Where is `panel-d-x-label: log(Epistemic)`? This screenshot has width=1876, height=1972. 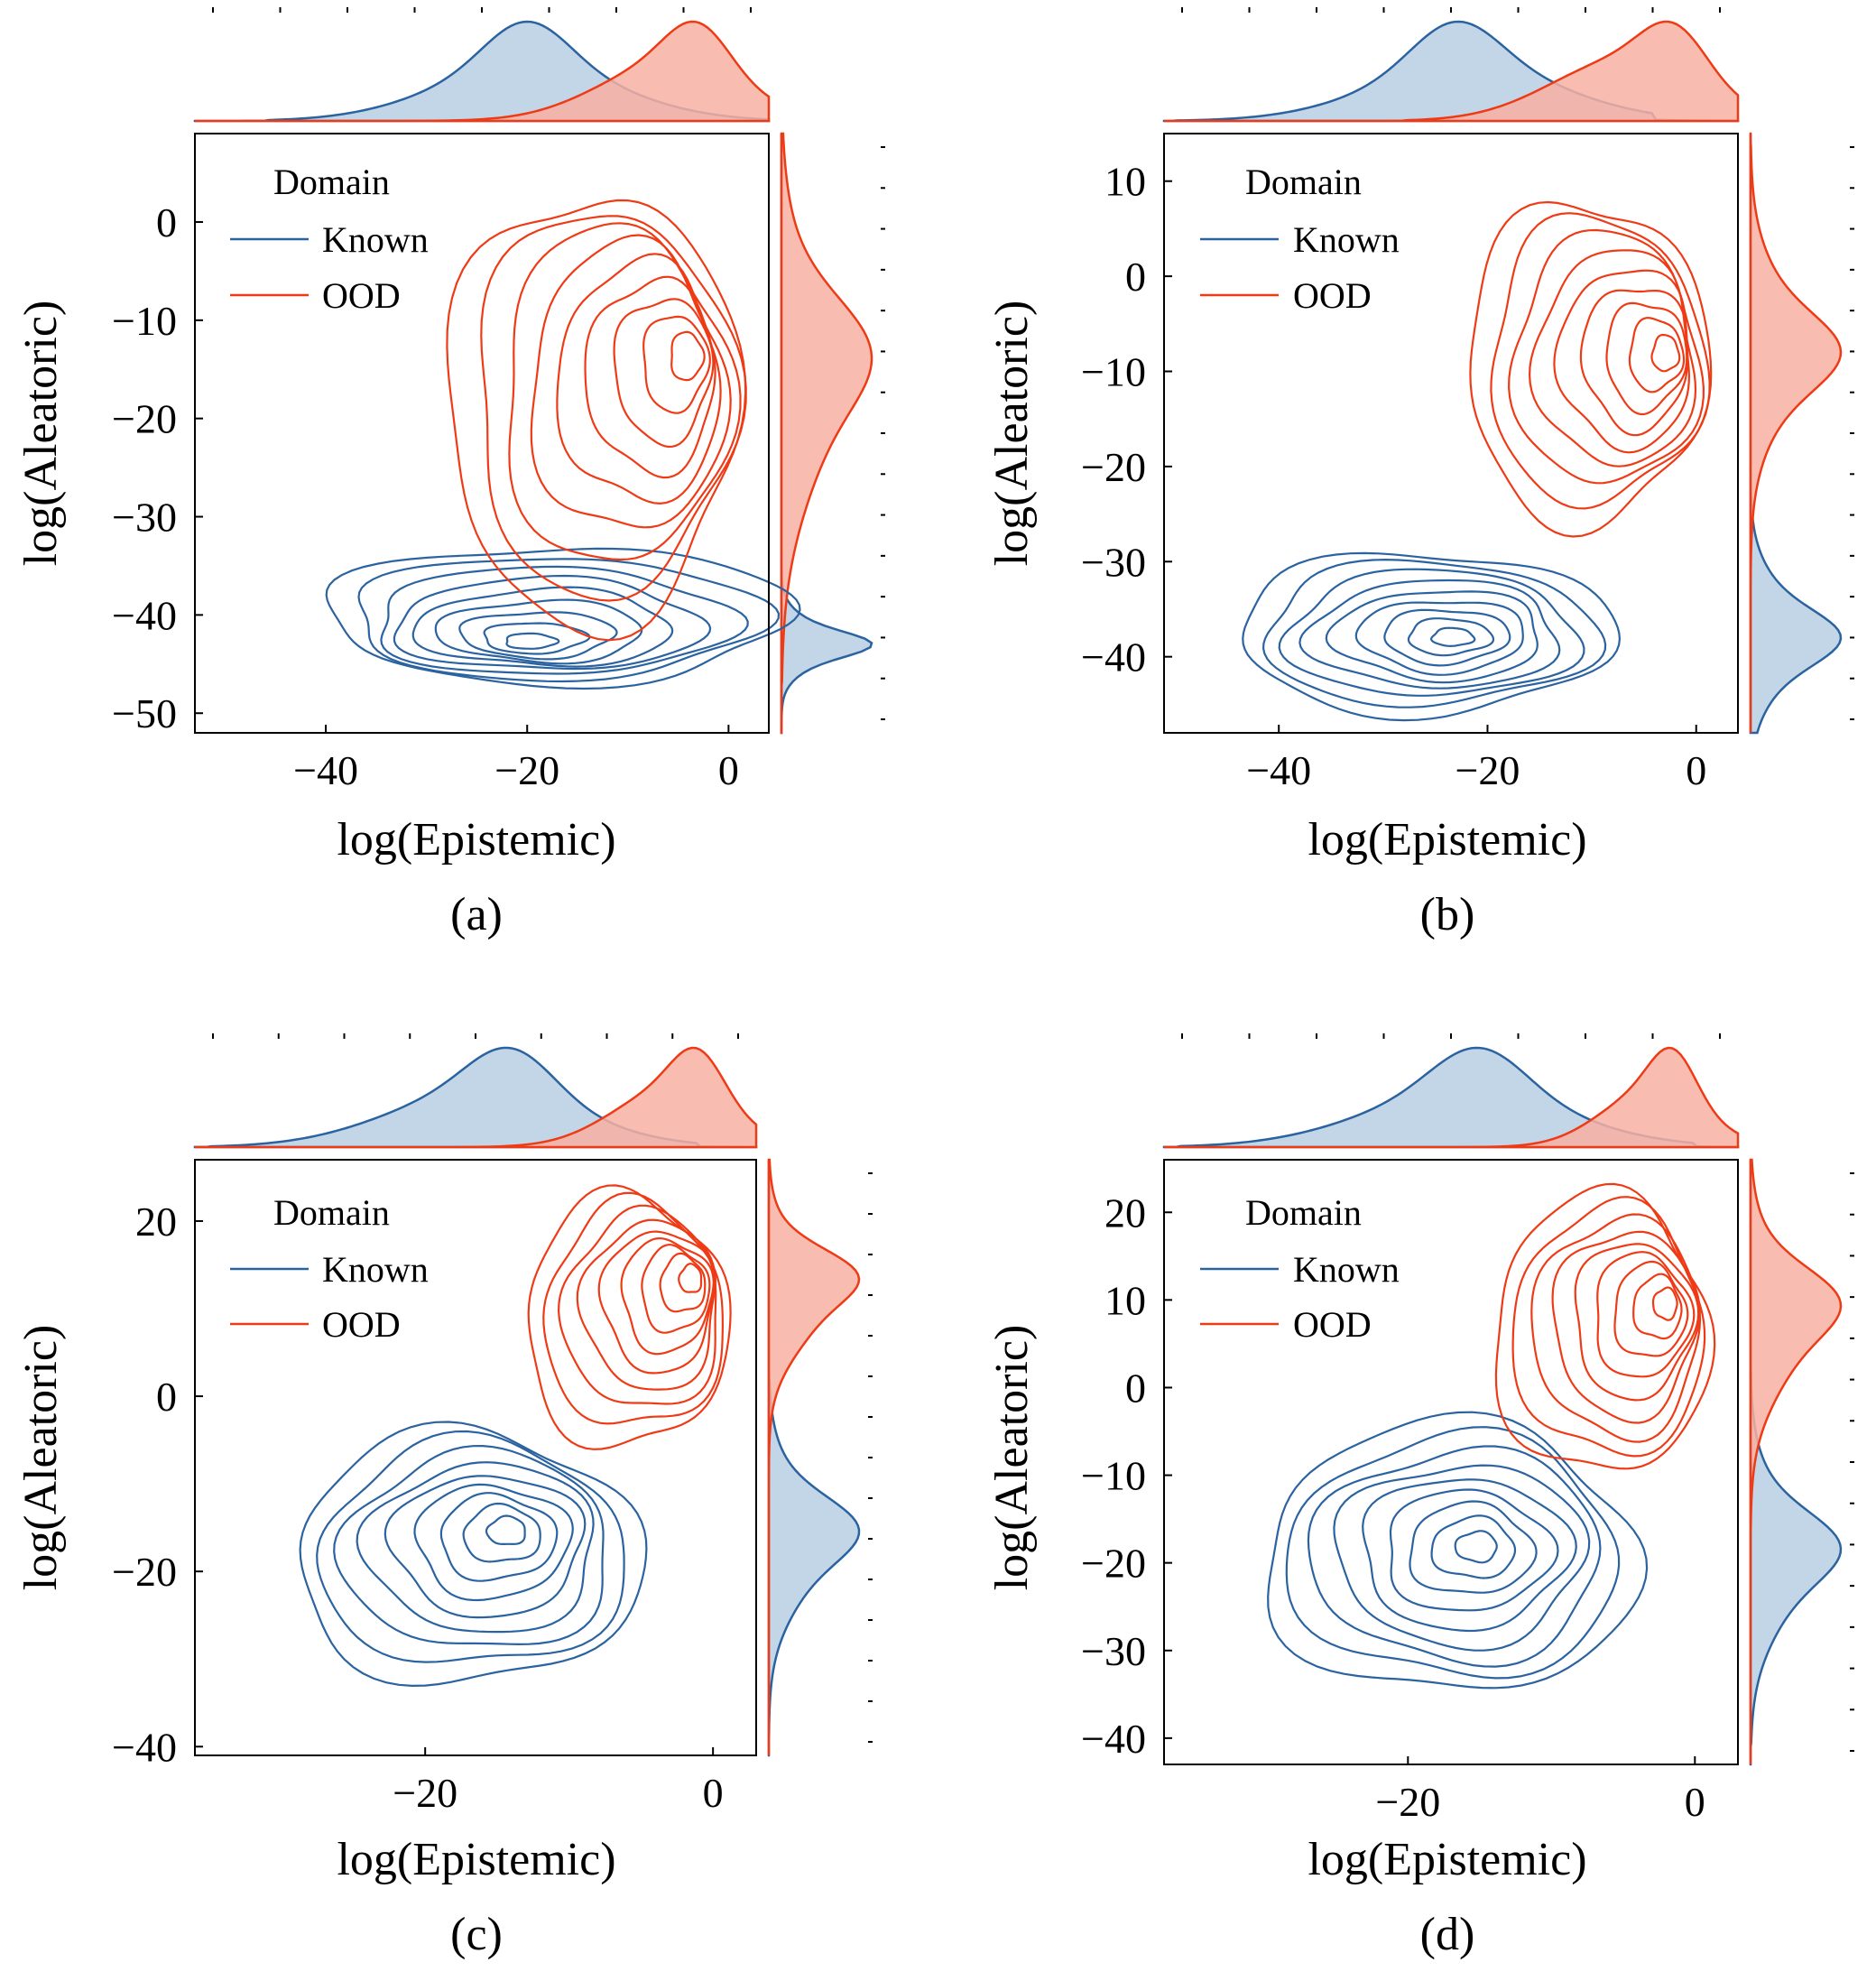 panel-d-x-label: log(Epistemic) is located at coordinates (1447, 1860).